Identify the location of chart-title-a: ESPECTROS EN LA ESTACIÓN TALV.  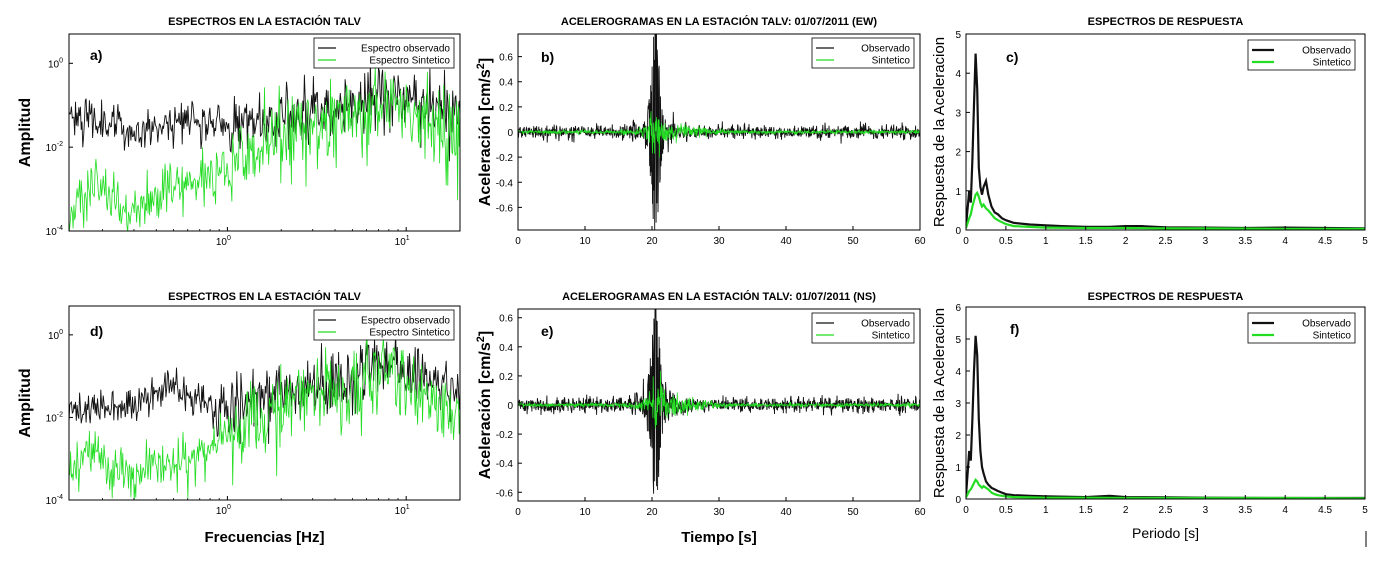
(264, 21).